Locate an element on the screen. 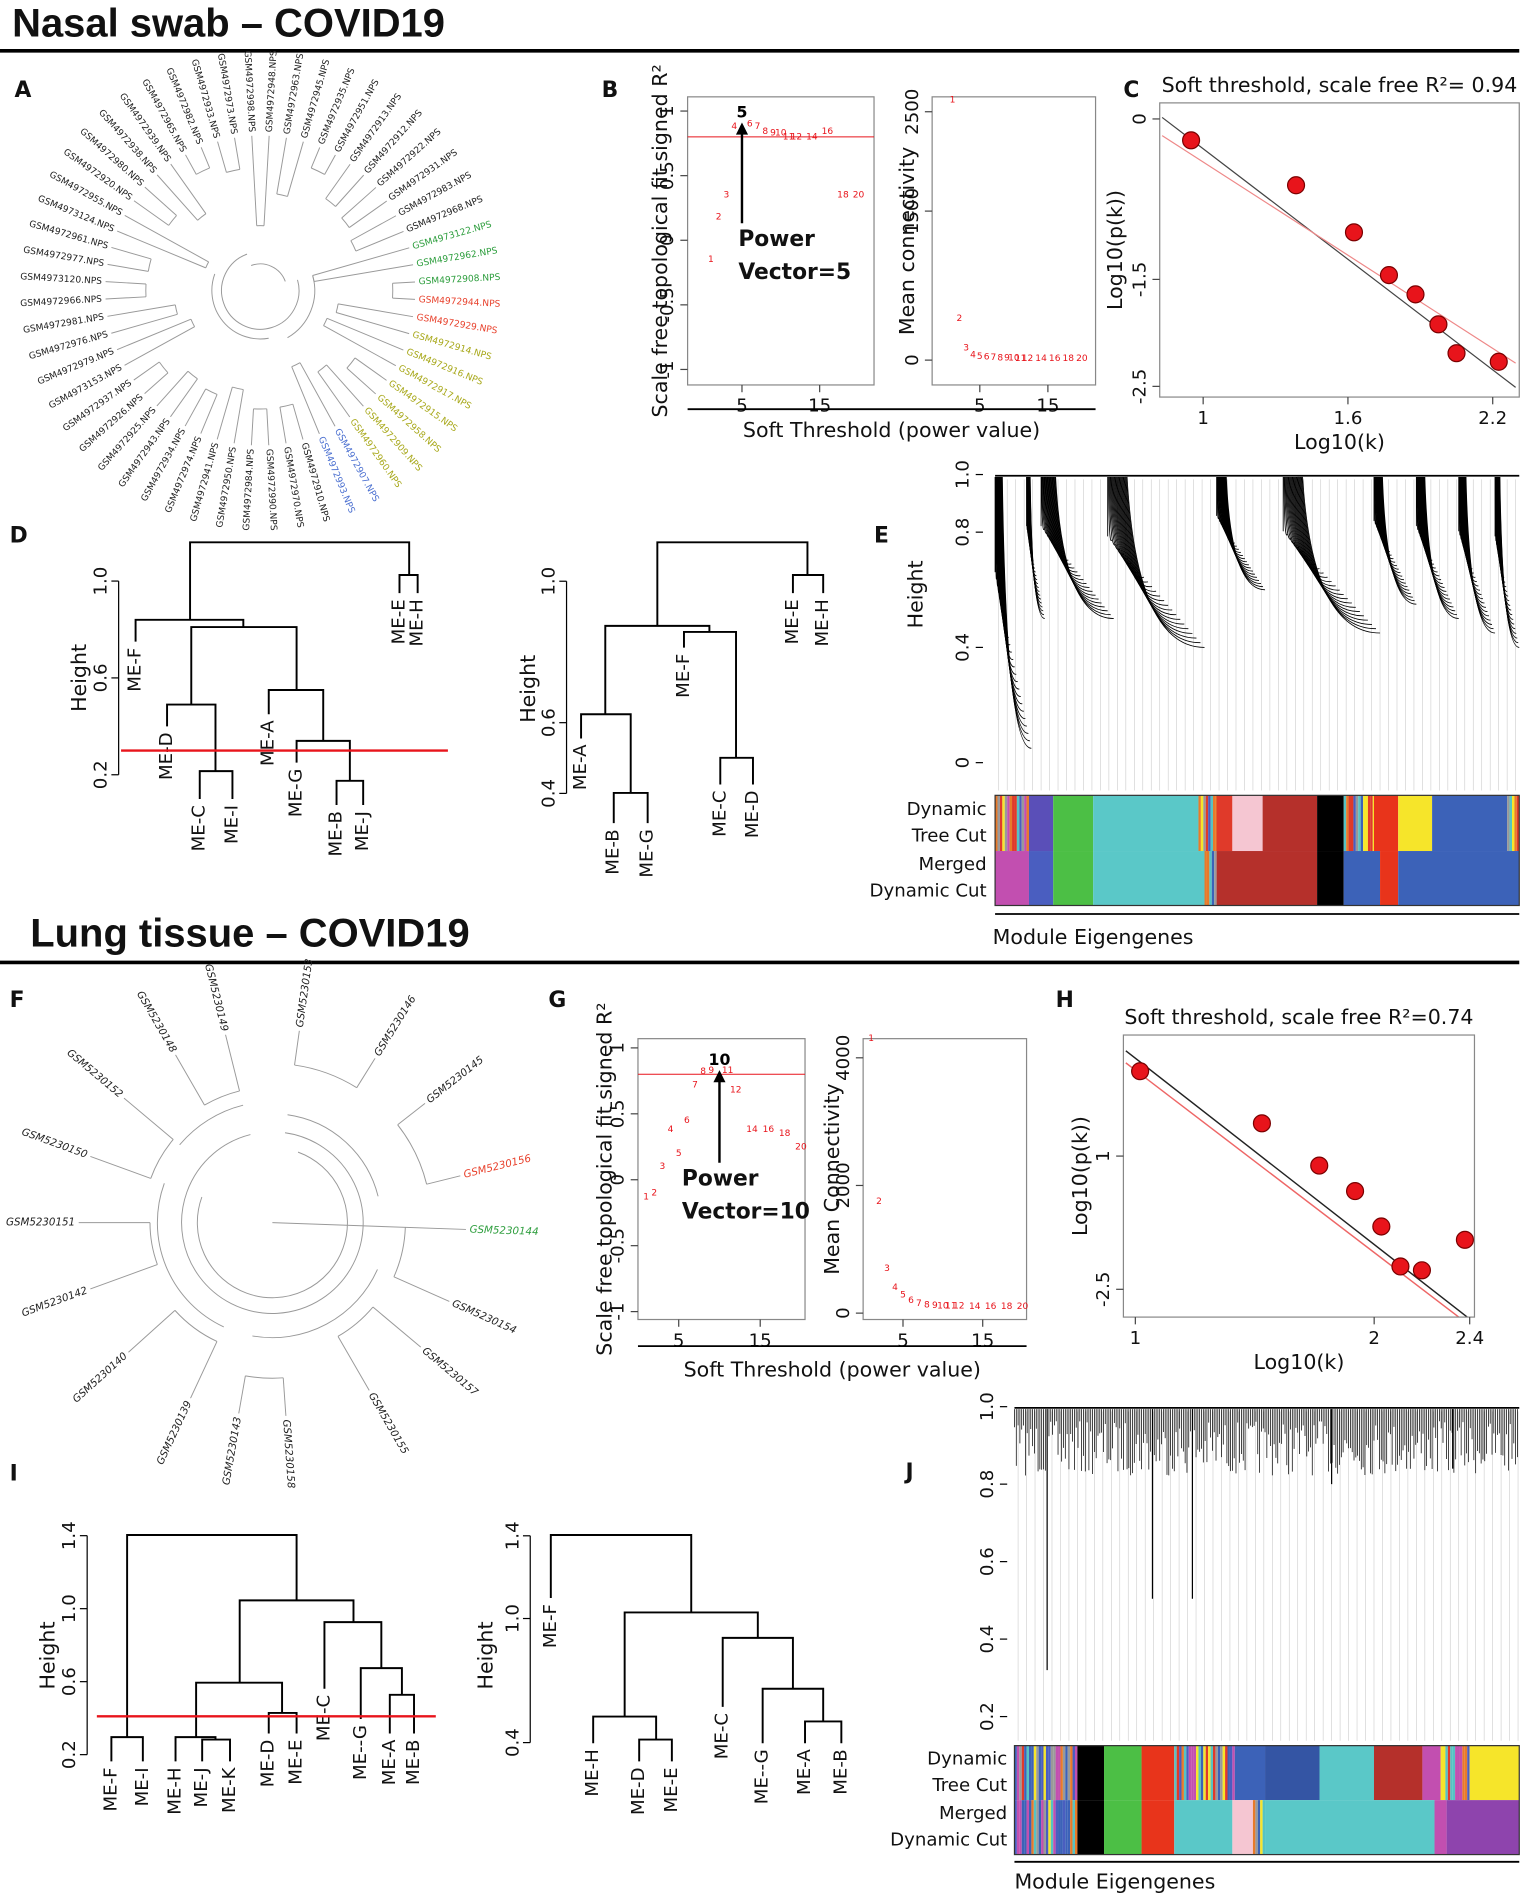 This screenshot has width=1535, height=1903. y-tick-label: -1 is located at coordinates (667, 369).